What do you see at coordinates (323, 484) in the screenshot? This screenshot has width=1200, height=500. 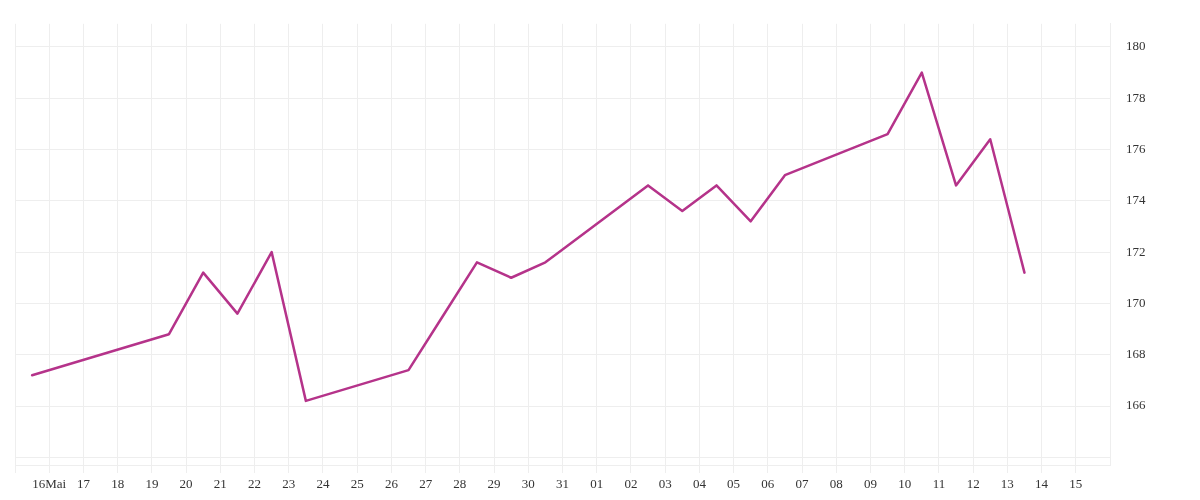 I see `x-tick-label: 24` at bounding box center [323, 484].